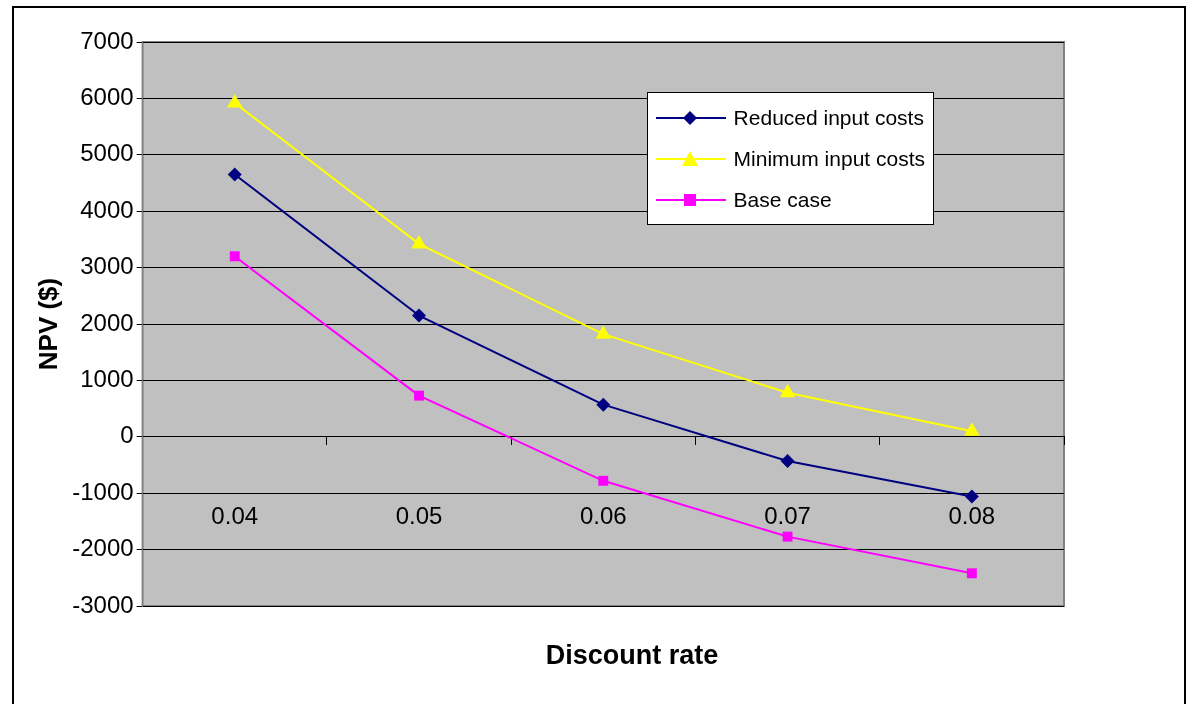 The image size is (1198, 704). Describe the element at coordinates (829, 158) in the screenshot. I see `legend-label: Minimum input costs` at that location.